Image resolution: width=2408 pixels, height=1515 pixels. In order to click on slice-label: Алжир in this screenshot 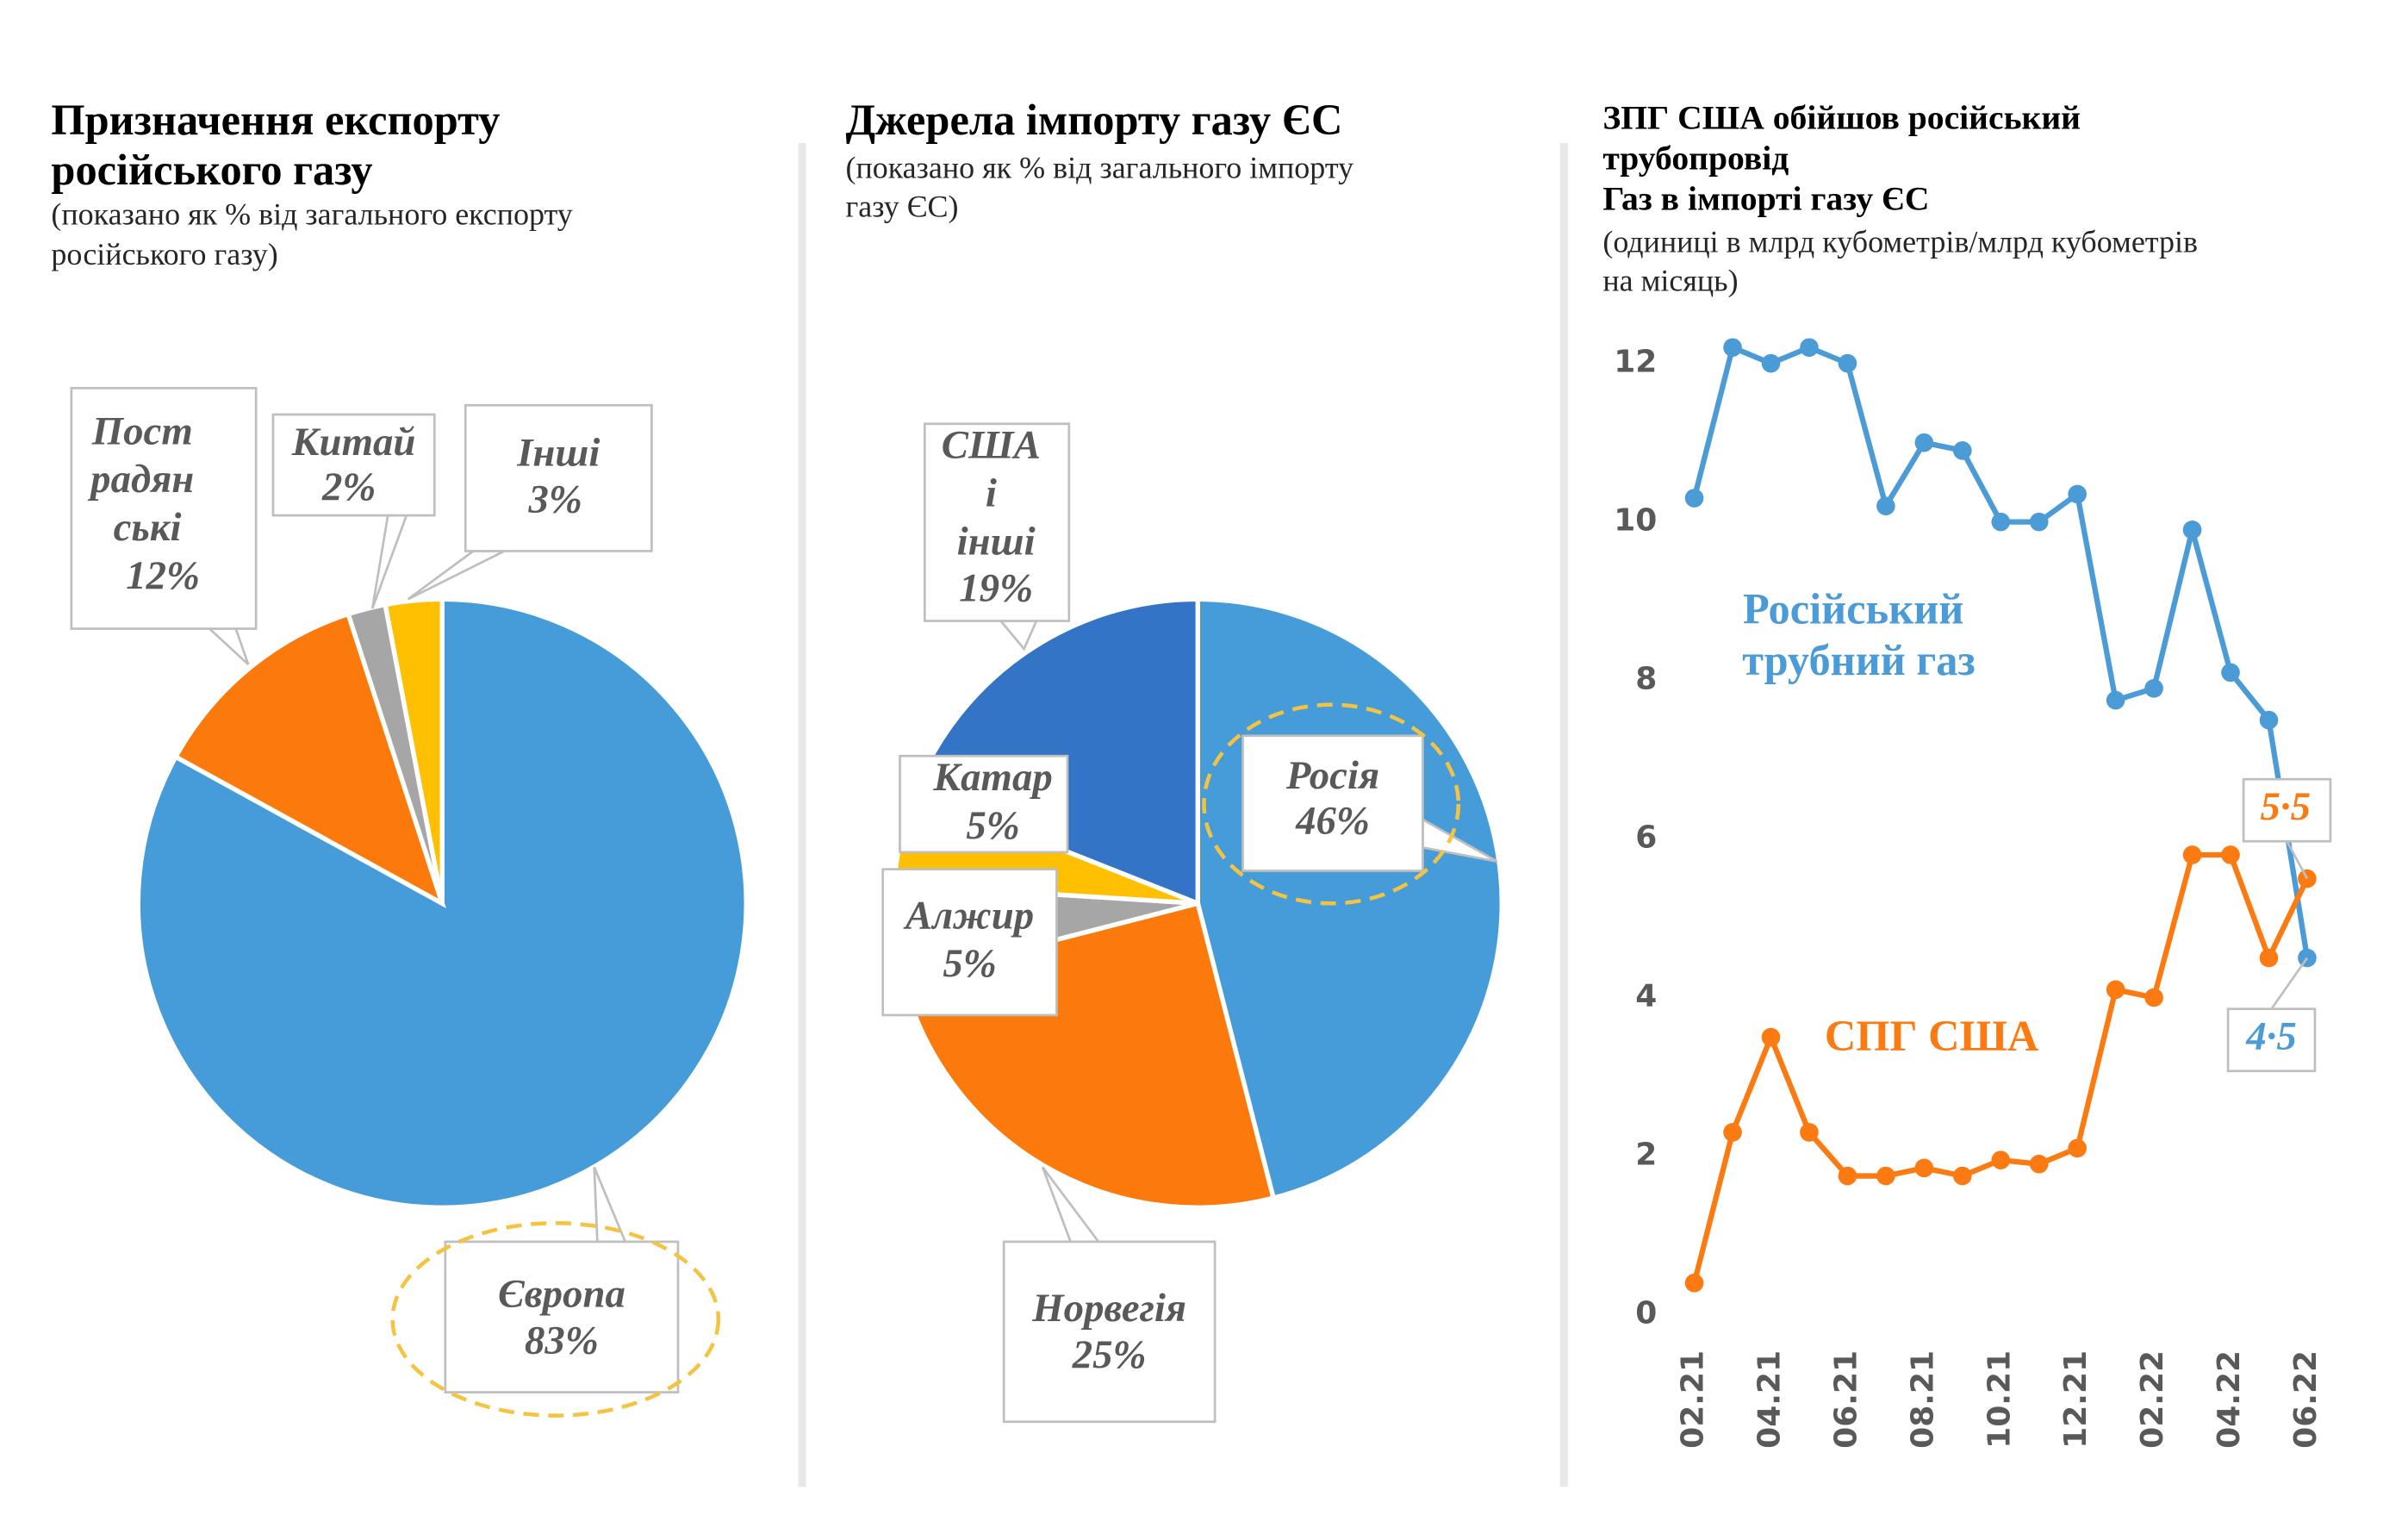, I will do `click(969, 915)`.